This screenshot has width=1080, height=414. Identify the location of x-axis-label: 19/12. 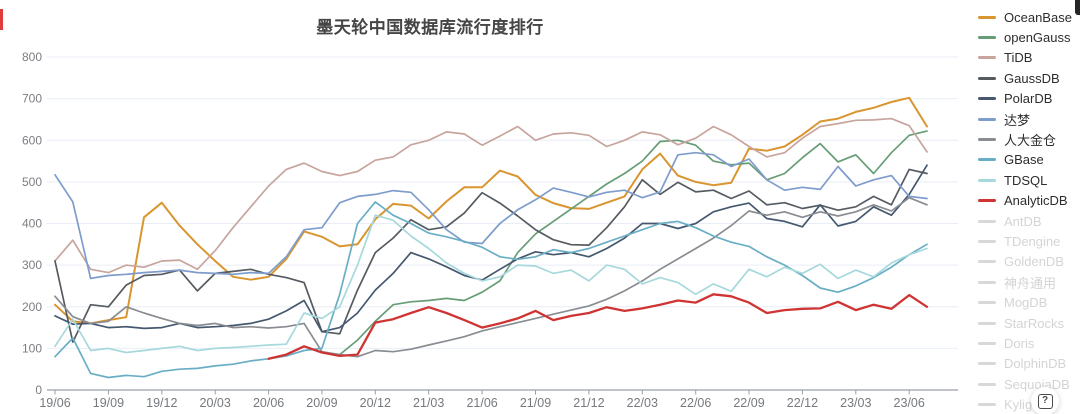
(161, 403).